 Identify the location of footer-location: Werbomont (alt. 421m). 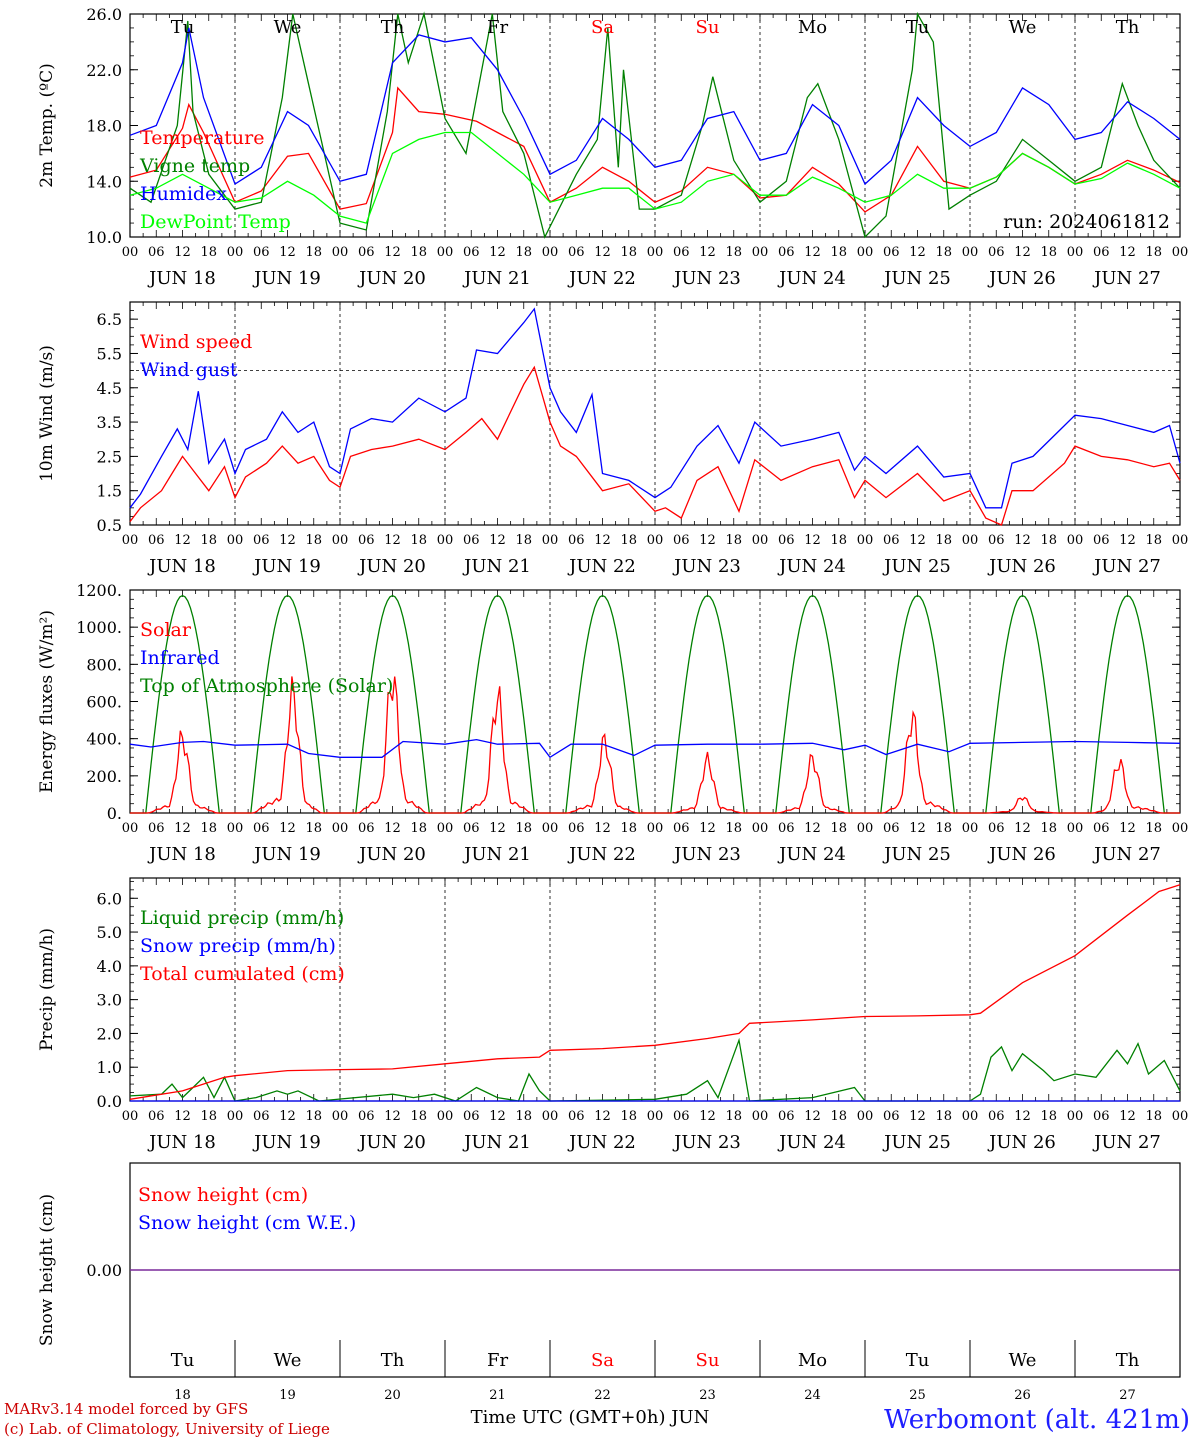
(1037, 1420).